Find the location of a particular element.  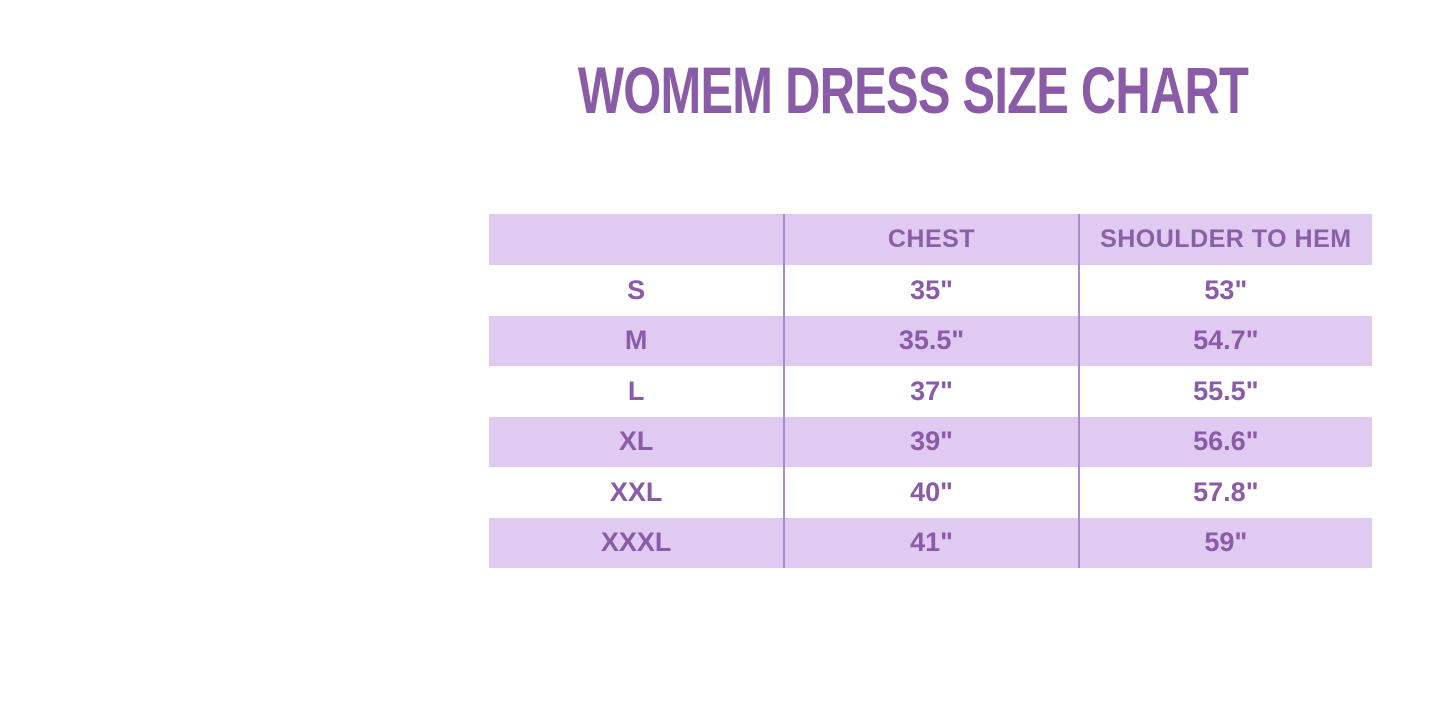

size-label: L is located at coordinates (636, 390).